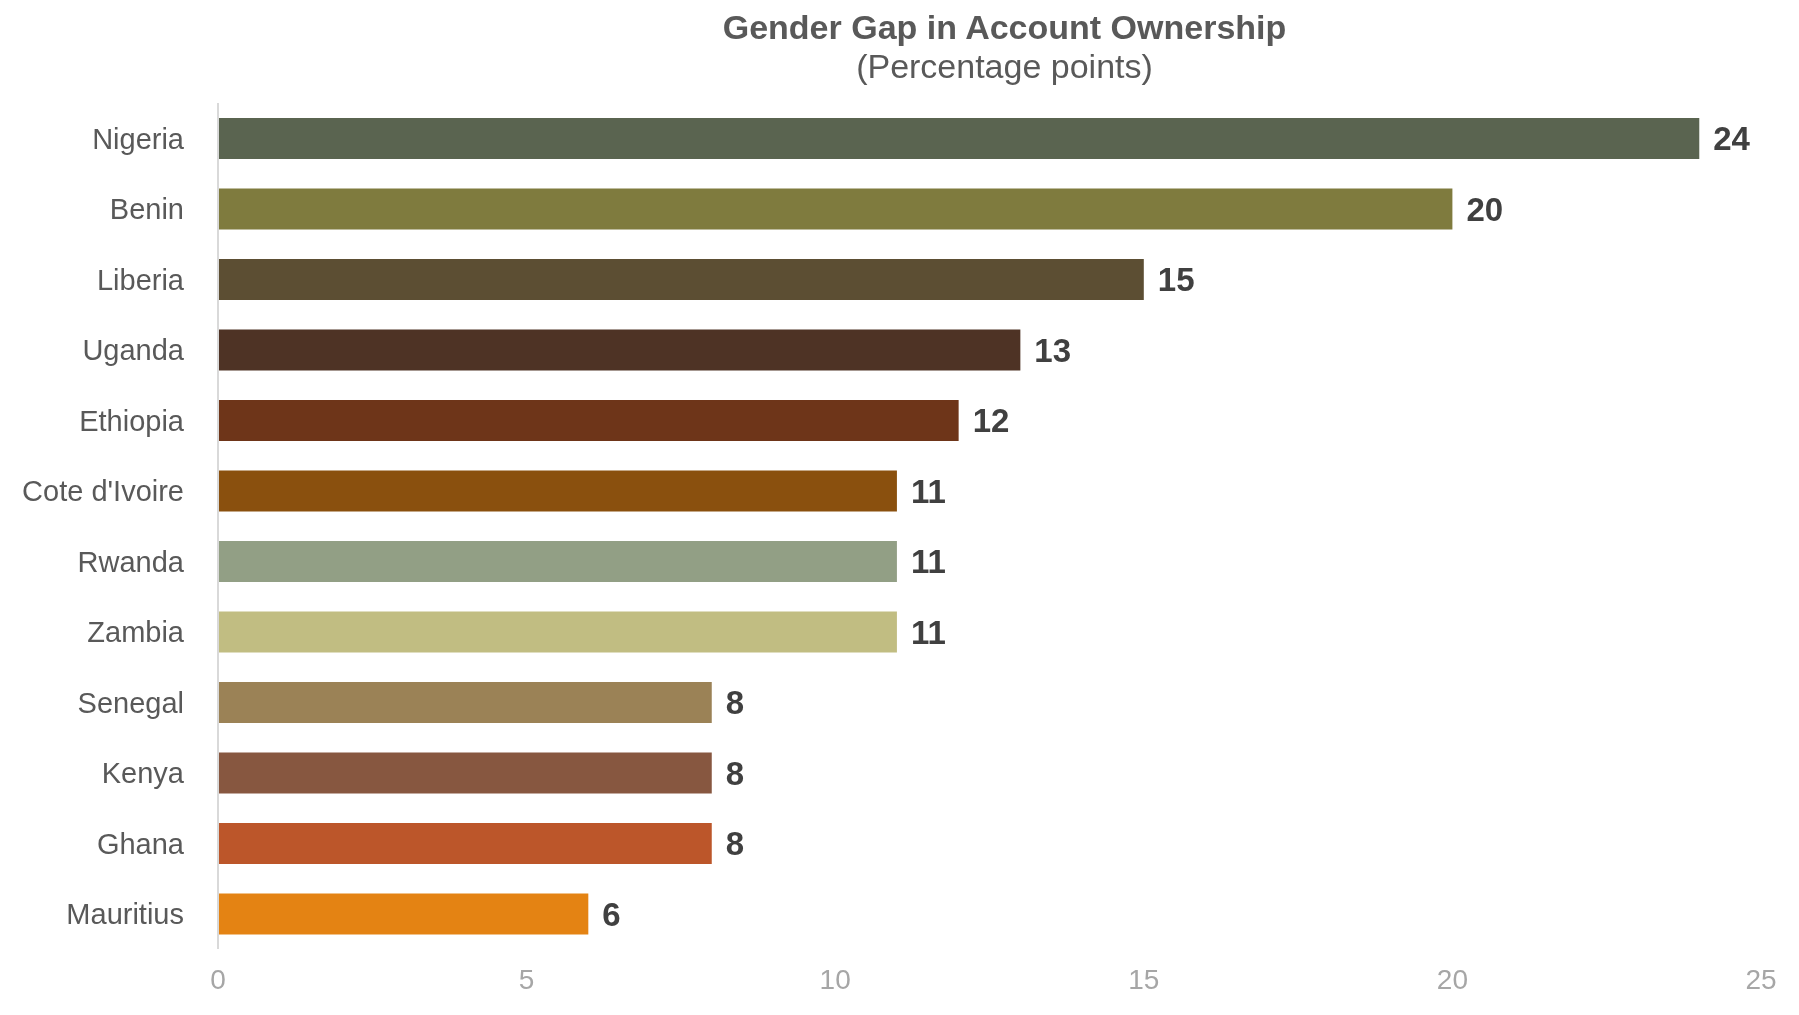 The width and height of the screenshot is (1799, 1015). What do you see at coordinates (143, 773) in the screenshot?
I see `y-tick-label: Kenya` at bounding box center [143, 773].